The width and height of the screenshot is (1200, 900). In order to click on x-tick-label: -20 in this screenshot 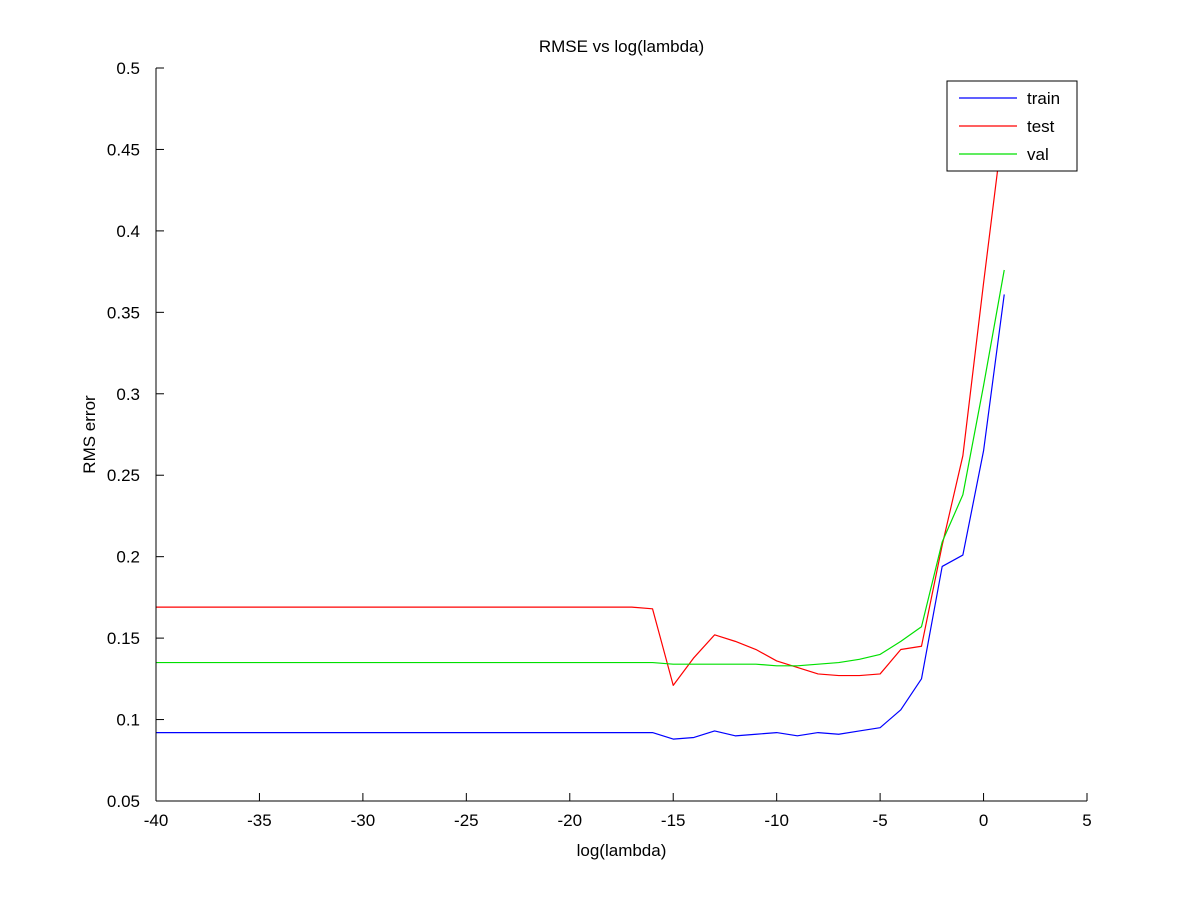, I will do `click(569, 820)`.